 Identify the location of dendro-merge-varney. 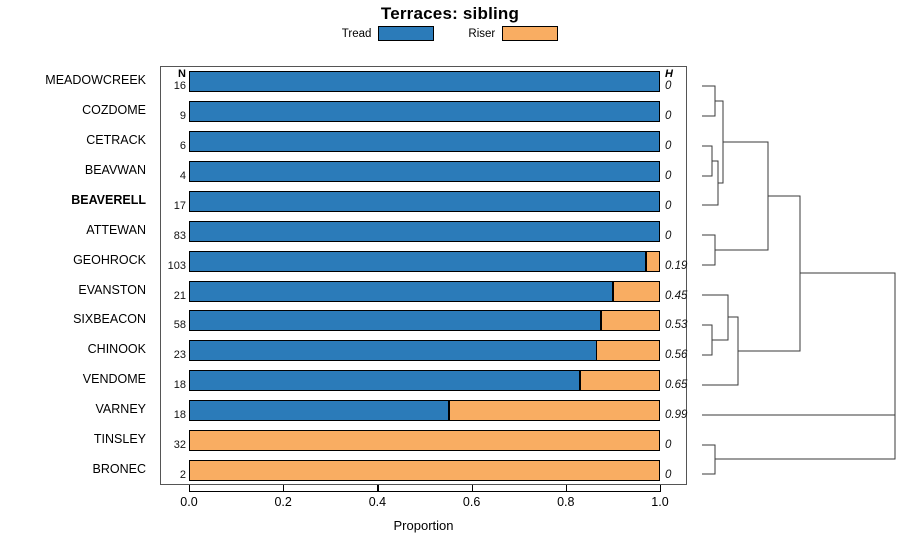
(799, 344).